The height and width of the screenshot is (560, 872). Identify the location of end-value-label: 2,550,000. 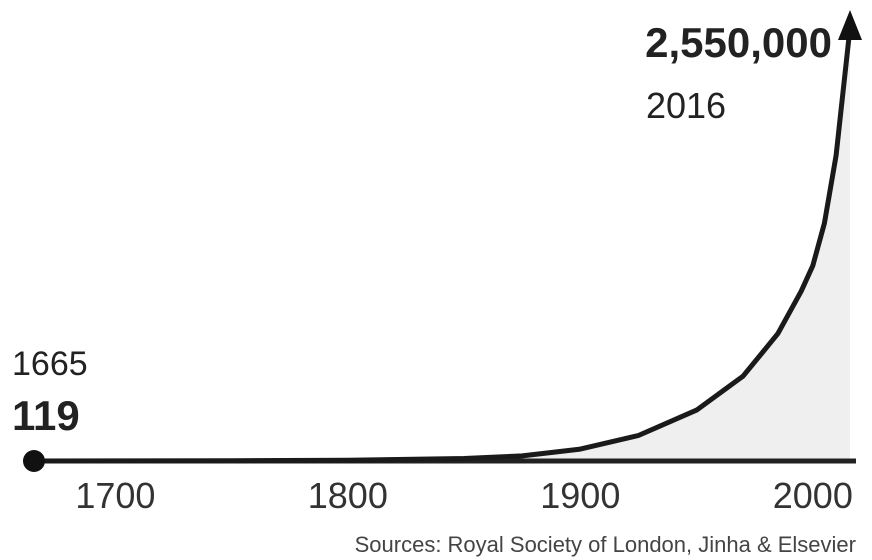
(738, 42).